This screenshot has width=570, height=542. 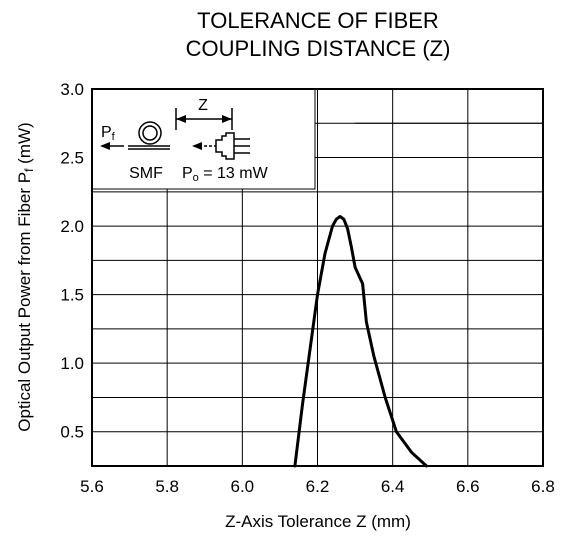 I want to click on chart-title-line-2: COUPLING DISTANCE (Z), so click(x=318, y=48).